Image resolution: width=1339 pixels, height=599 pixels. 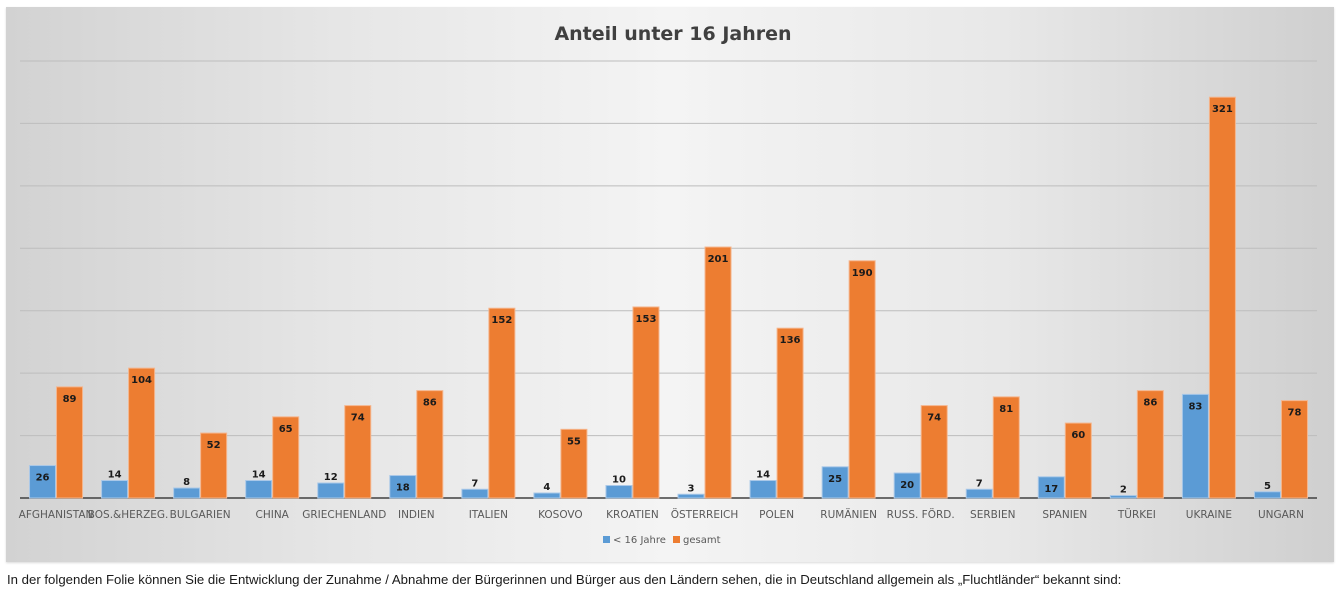 What do you see at coordinates (214, 445) in the screenshot?
I see `value-label: 52` at bounding box center [214, 445].